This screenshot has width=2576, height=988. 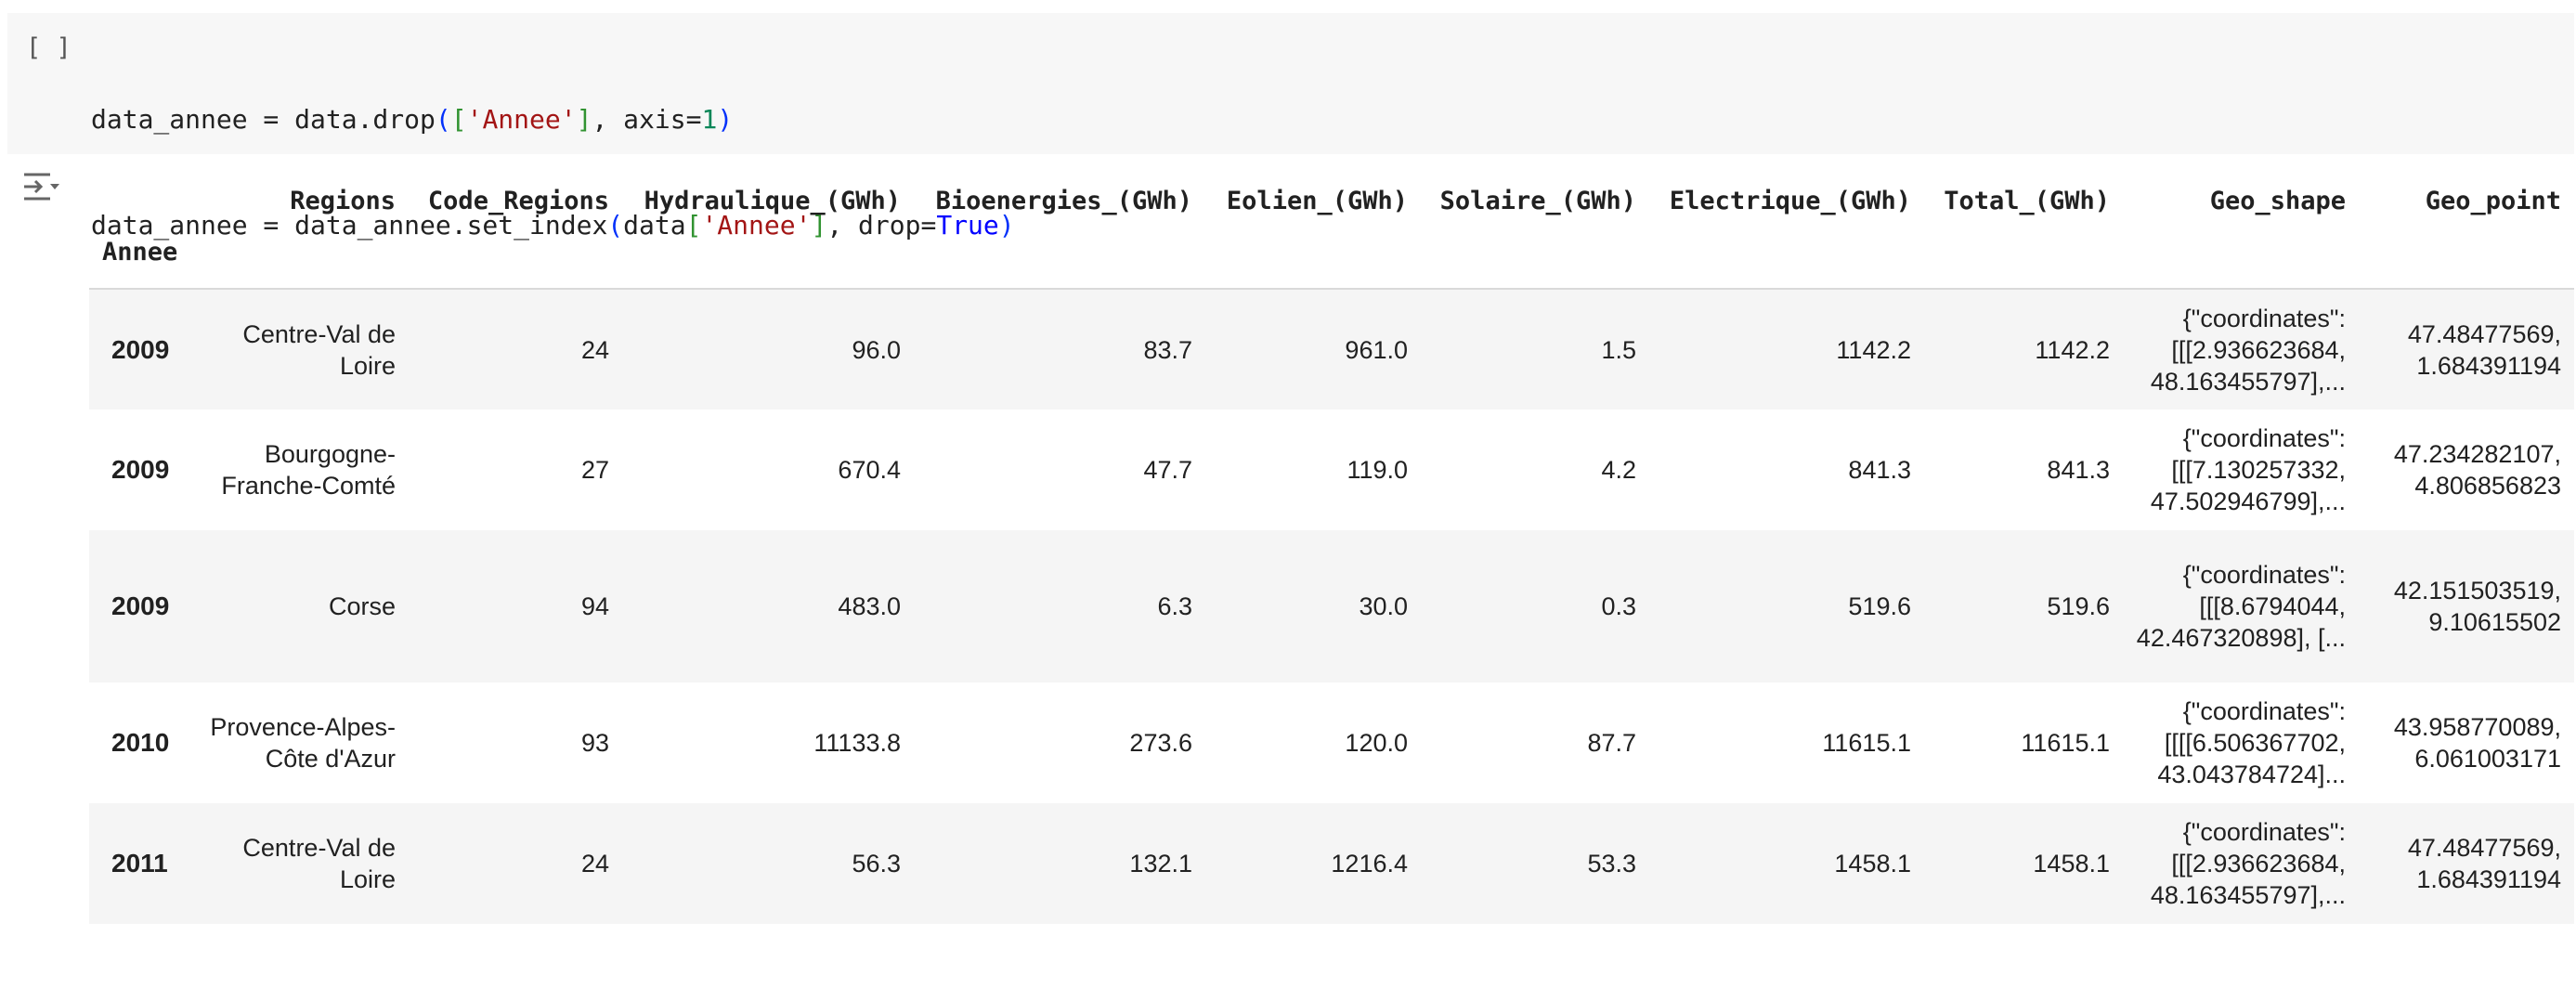 I want to click on table-cell: Bourgogne-Franche-Comté, so click(x=308, y=470).